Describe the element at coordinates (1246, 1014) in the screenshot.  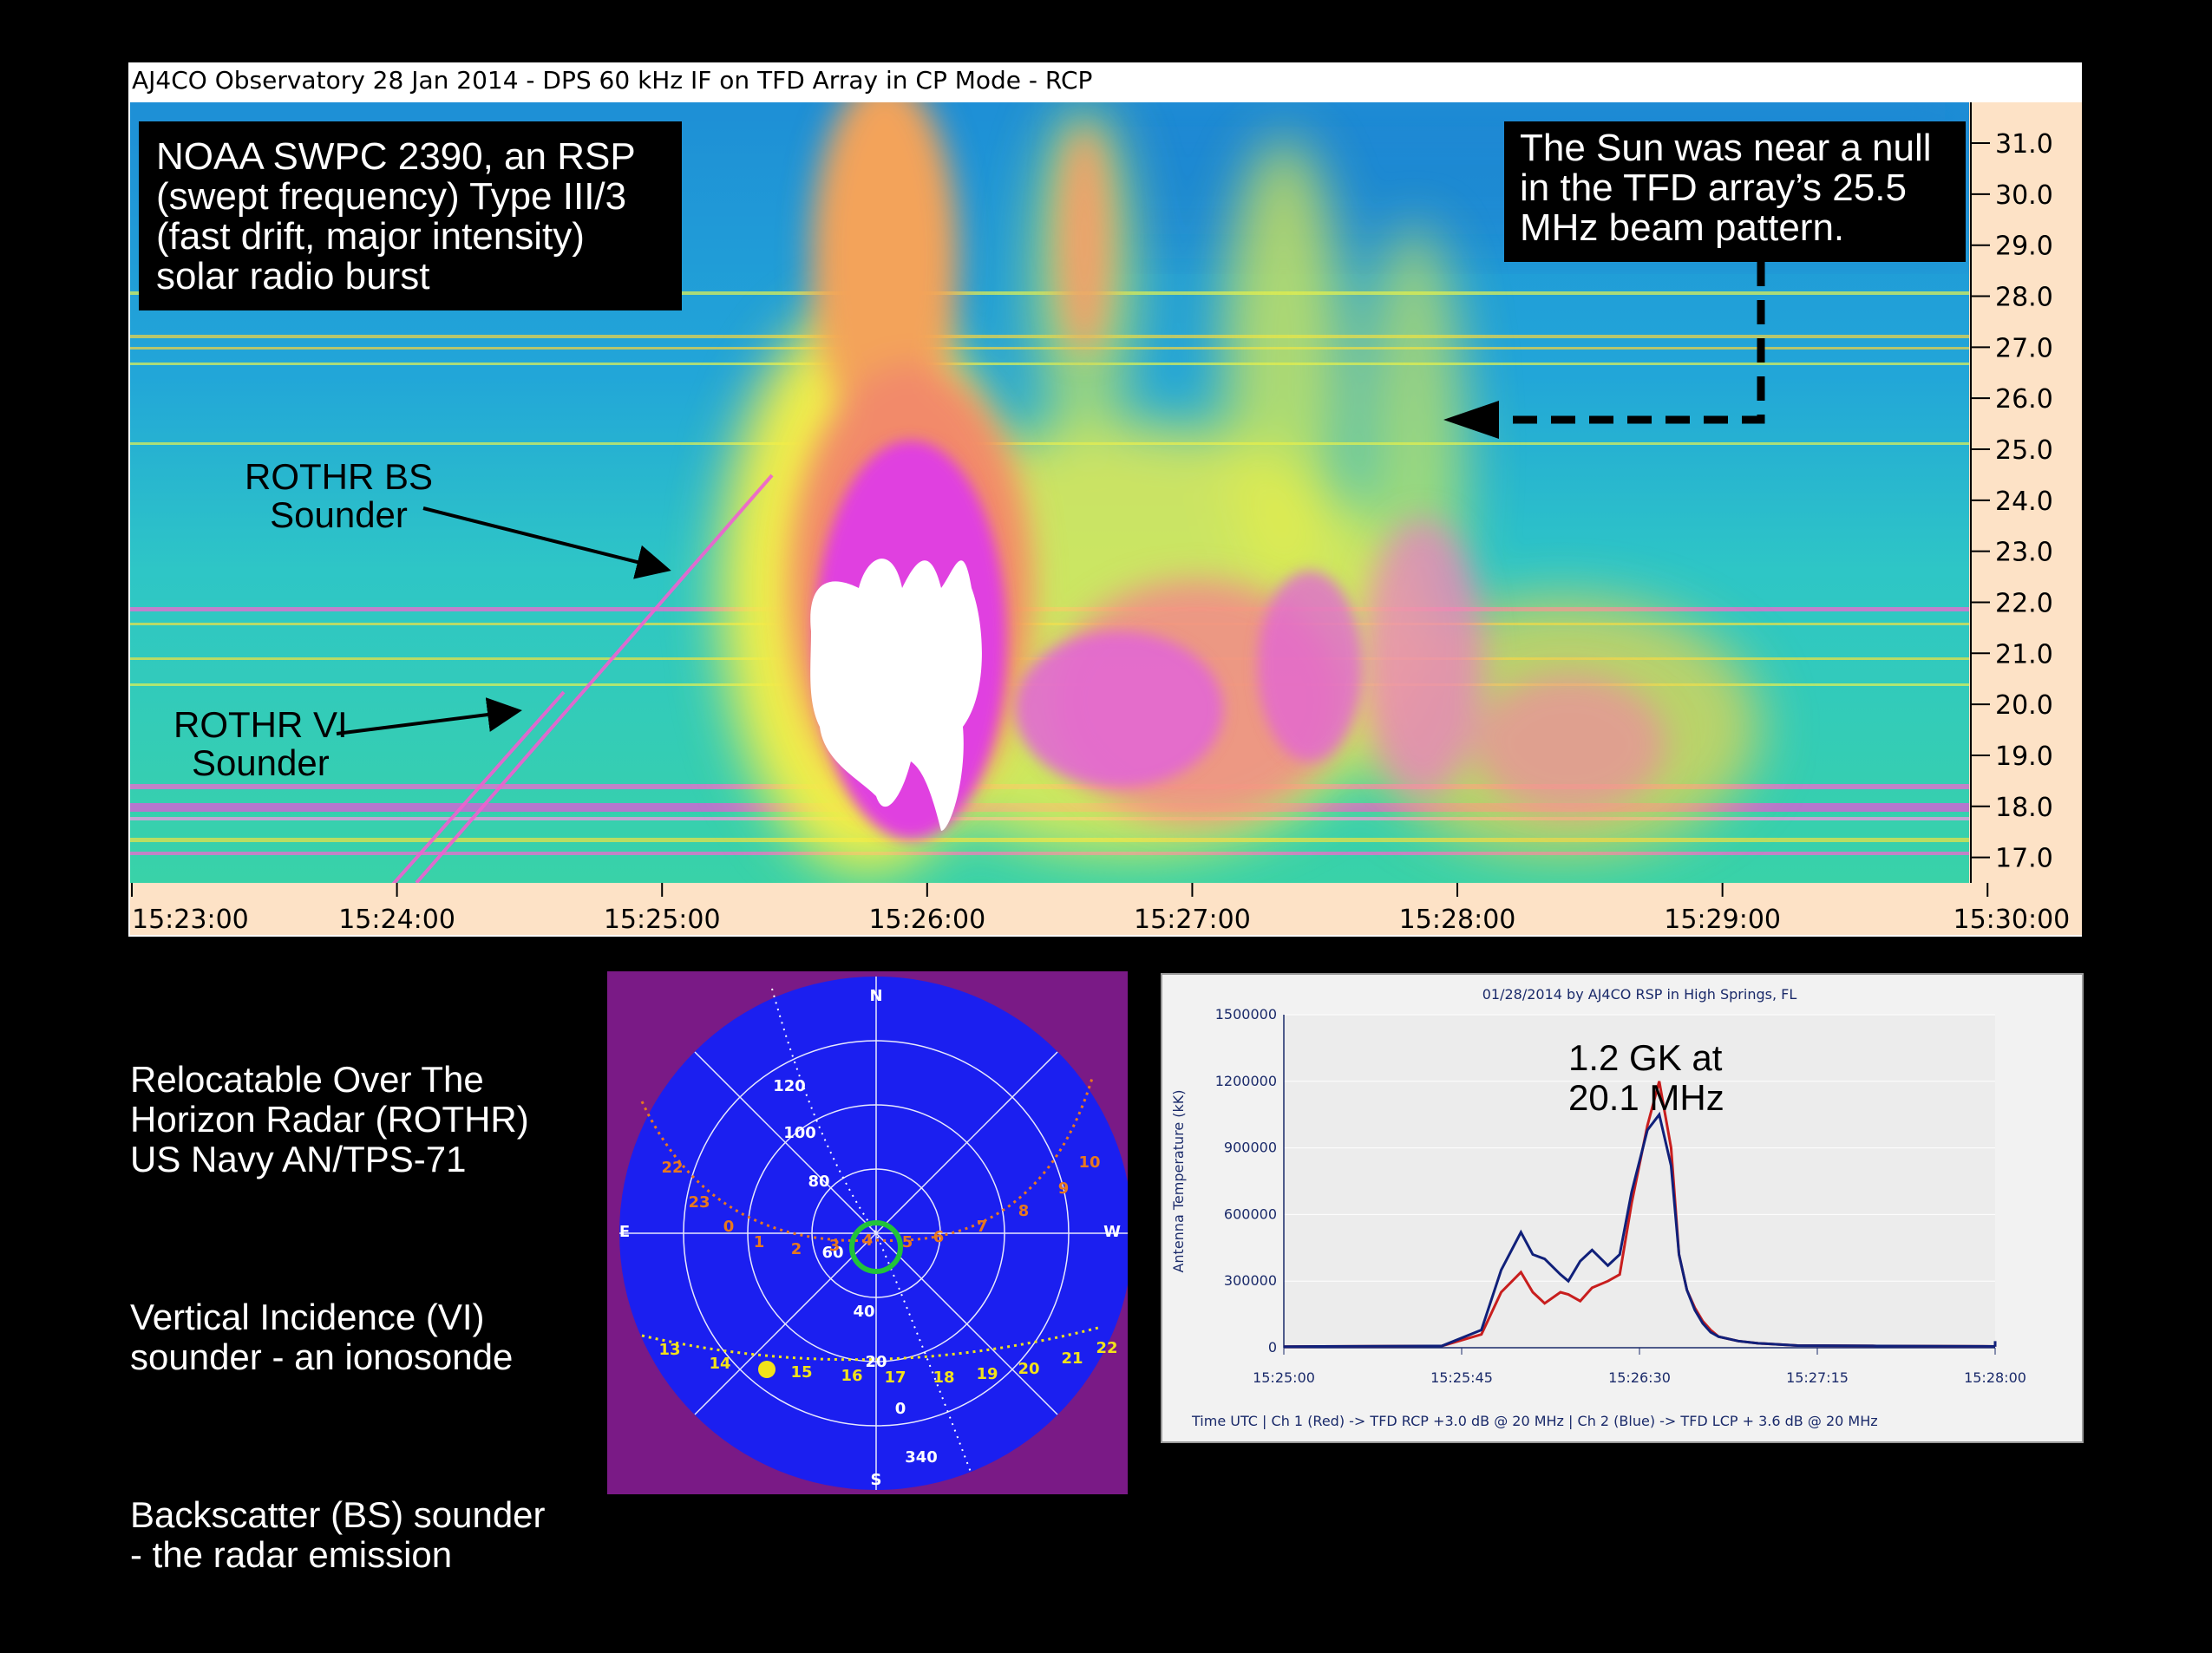
I see `rsp-y-tick-label: 1500000` at that location.